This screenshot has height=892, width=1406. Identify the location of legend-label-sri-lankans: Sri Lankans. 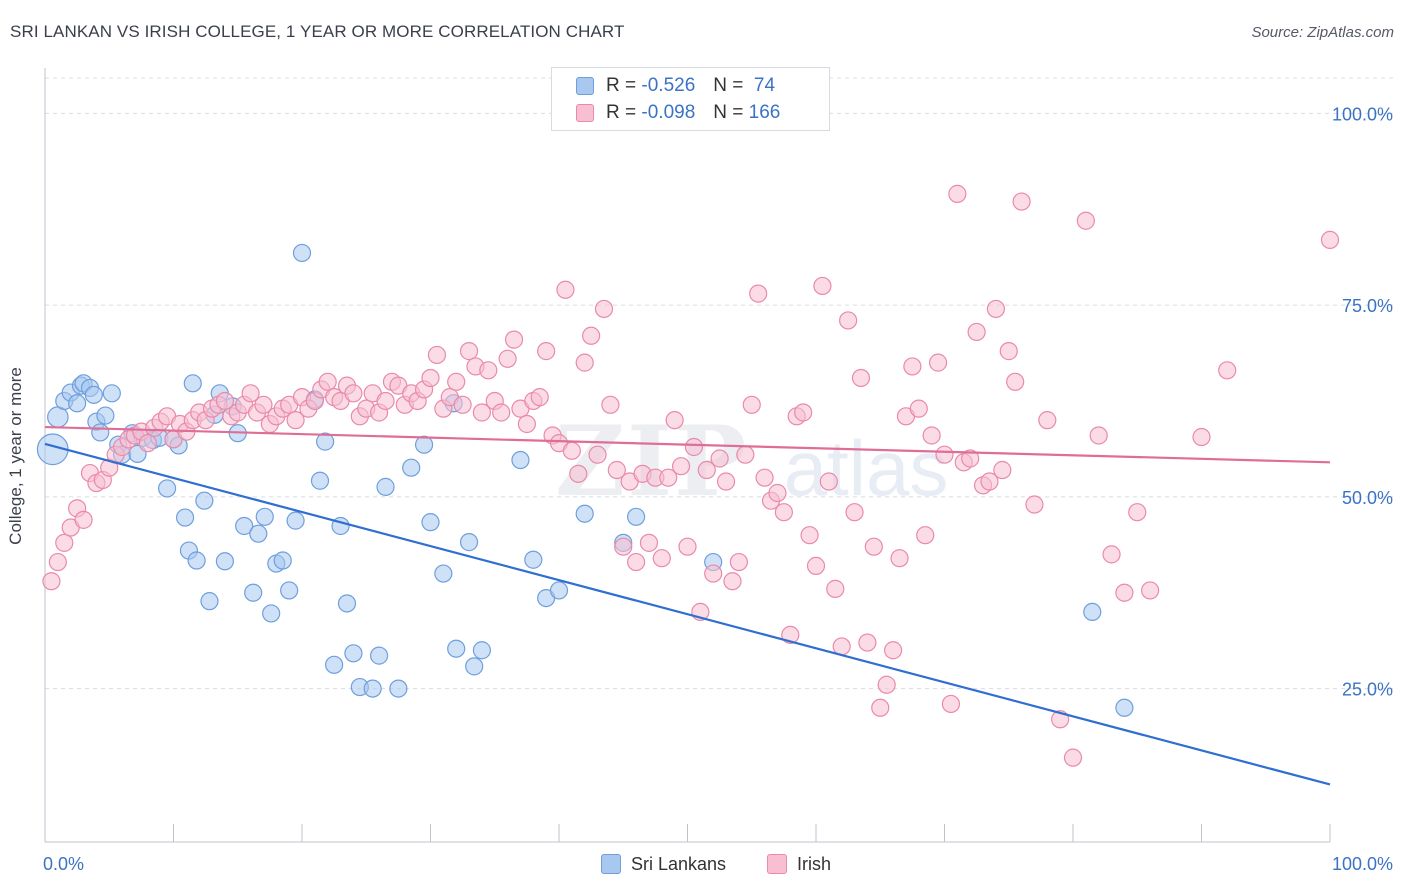
(679, 863).